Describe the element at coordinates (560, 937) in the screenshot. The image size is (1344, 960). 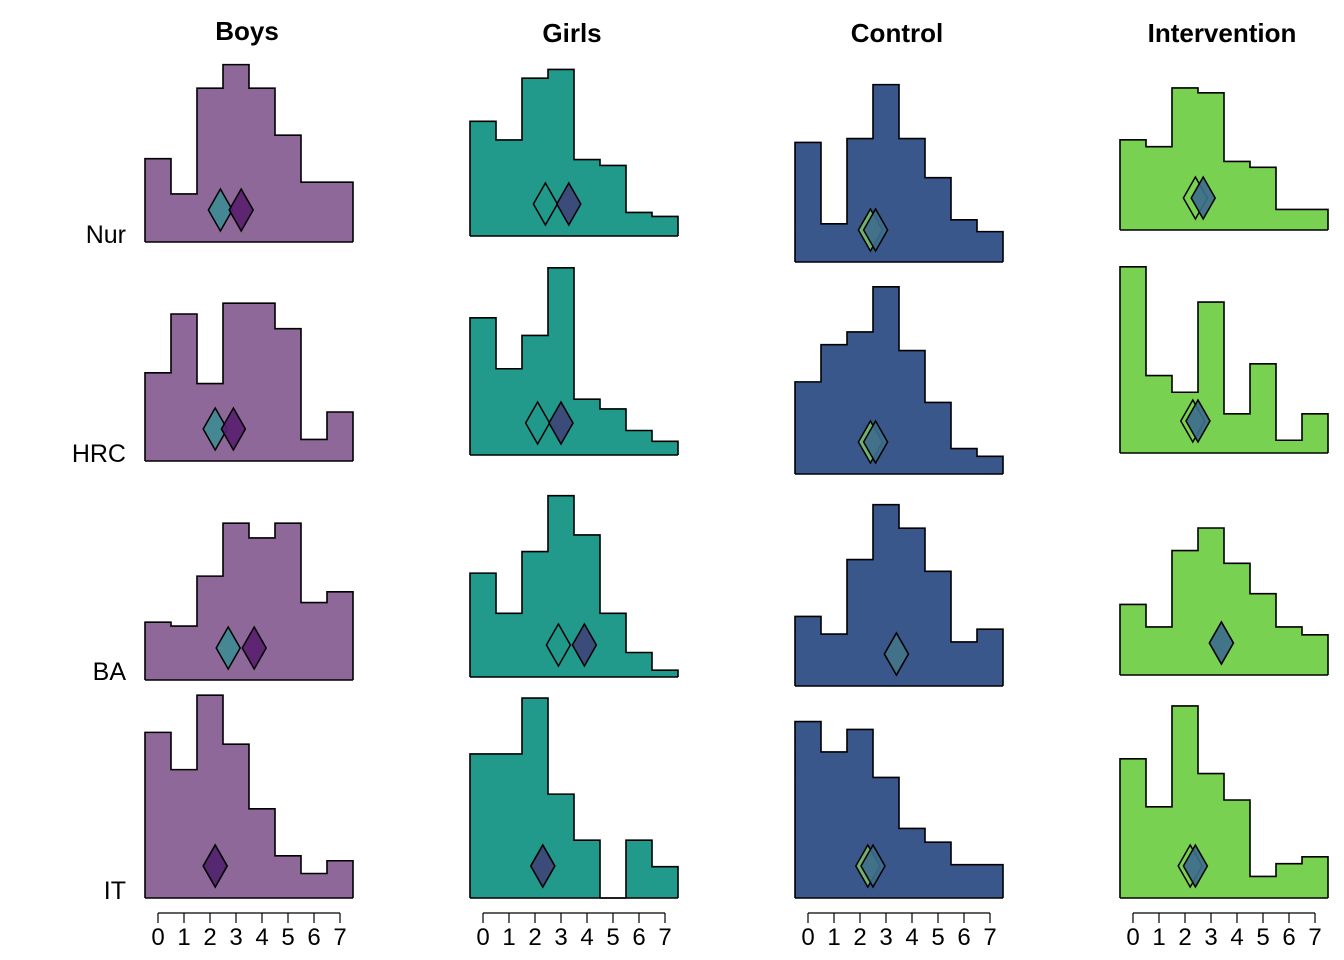
I see `x-tick-label-girls-3: 3` at that location.